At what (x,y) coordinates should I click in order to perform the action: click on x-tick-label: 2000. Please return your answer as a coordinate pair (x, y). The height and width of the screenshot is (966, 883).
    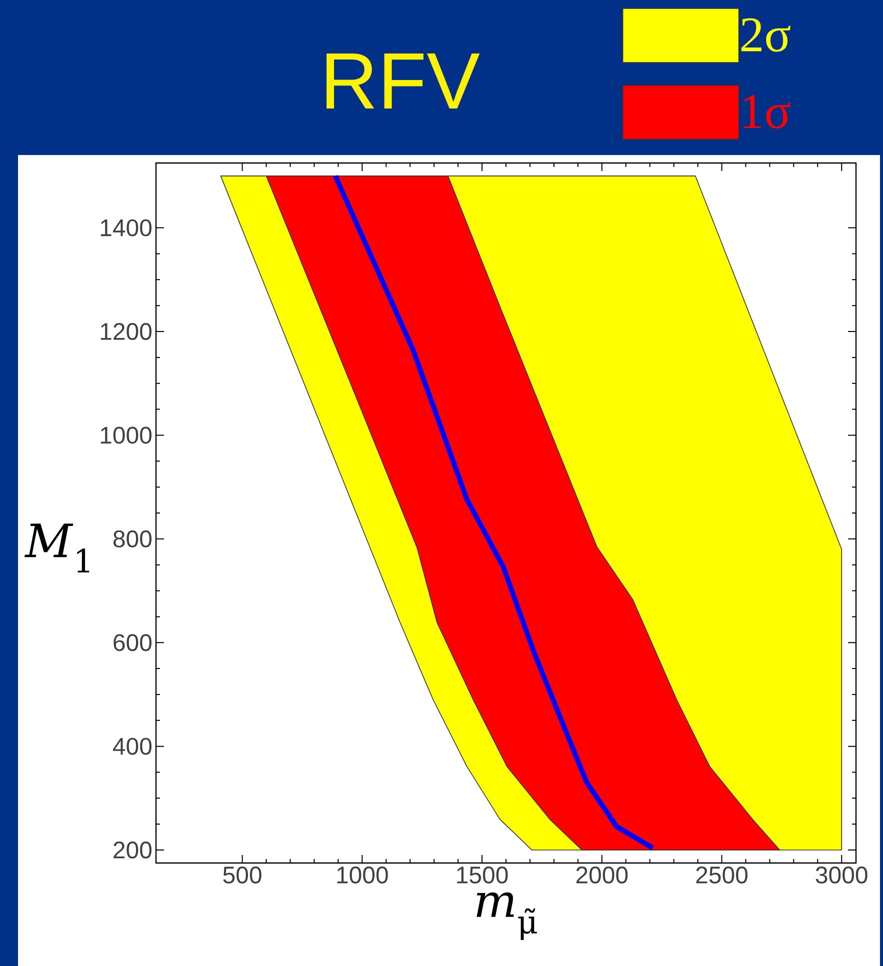
    Looking at the image, I should click on (602, 875).